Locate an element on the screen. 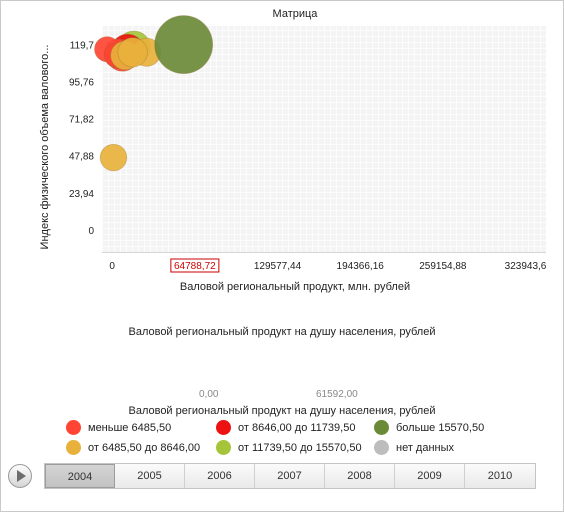 Image resolution: width=564 pixels, height=512 pixels. x-tick-label: 194366,16 is located at coordinates (361, 266).